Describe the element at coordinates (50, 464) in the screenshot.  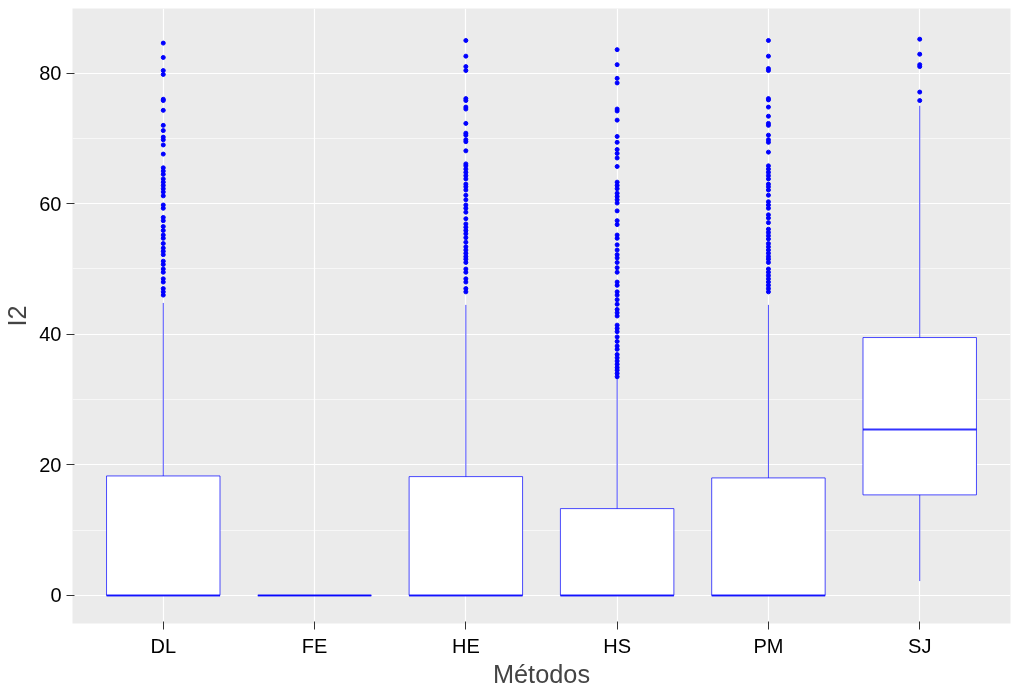
I see `y-tick-label: 20` at that location.